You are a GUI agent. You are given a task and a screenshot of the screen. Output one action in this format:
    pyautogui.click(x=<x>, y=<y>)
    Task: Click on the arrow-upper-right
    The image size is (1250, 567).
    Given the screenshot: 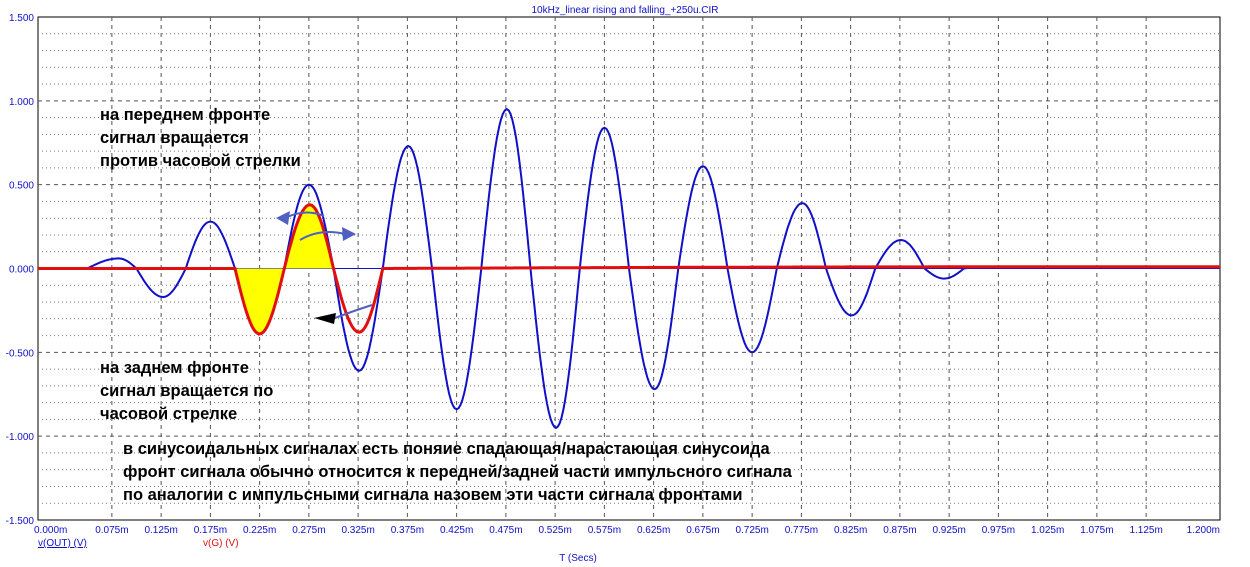 What is the action you would take?
    pyautogui.click(x=322, y=236)
    